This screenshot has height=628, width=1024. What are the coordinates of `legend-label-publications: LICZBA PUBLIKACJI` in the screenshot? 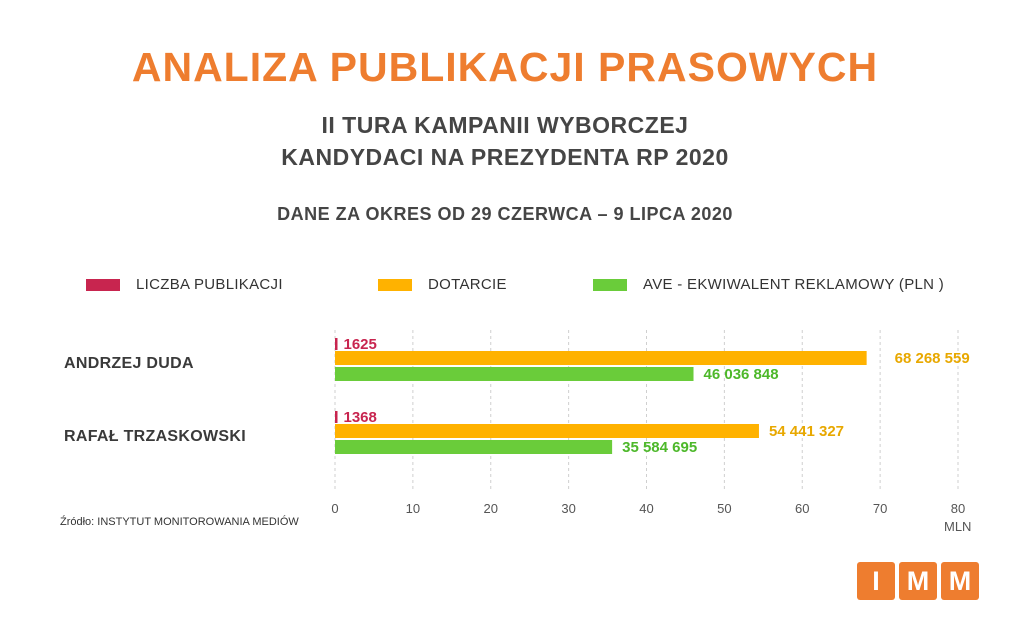 It's located at (209, 284).